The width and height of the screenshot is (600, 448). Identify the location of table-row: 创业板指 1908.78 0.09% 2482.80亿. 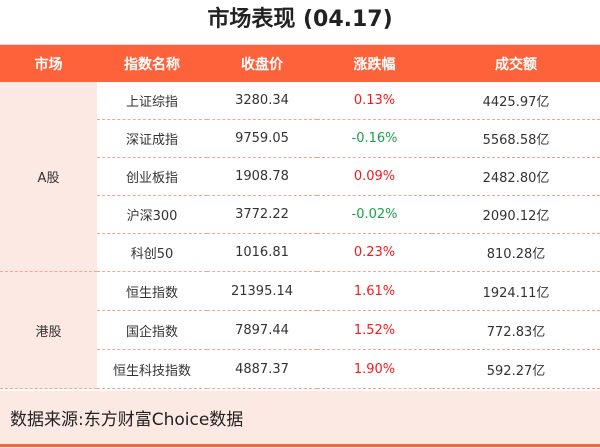
(300, 176).